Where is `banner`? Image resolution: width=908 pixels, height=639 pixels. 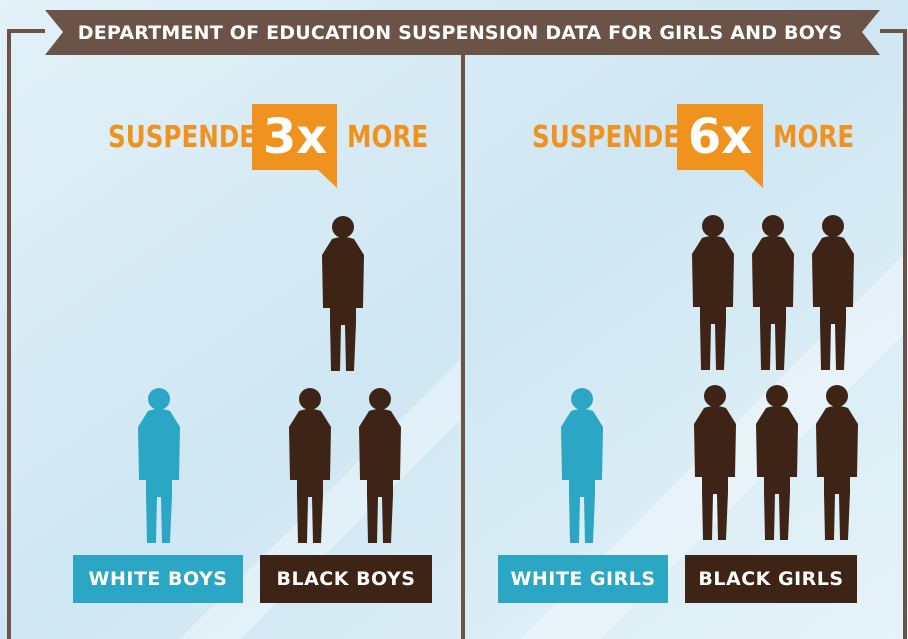 banner is located at coordinates (462, 32).